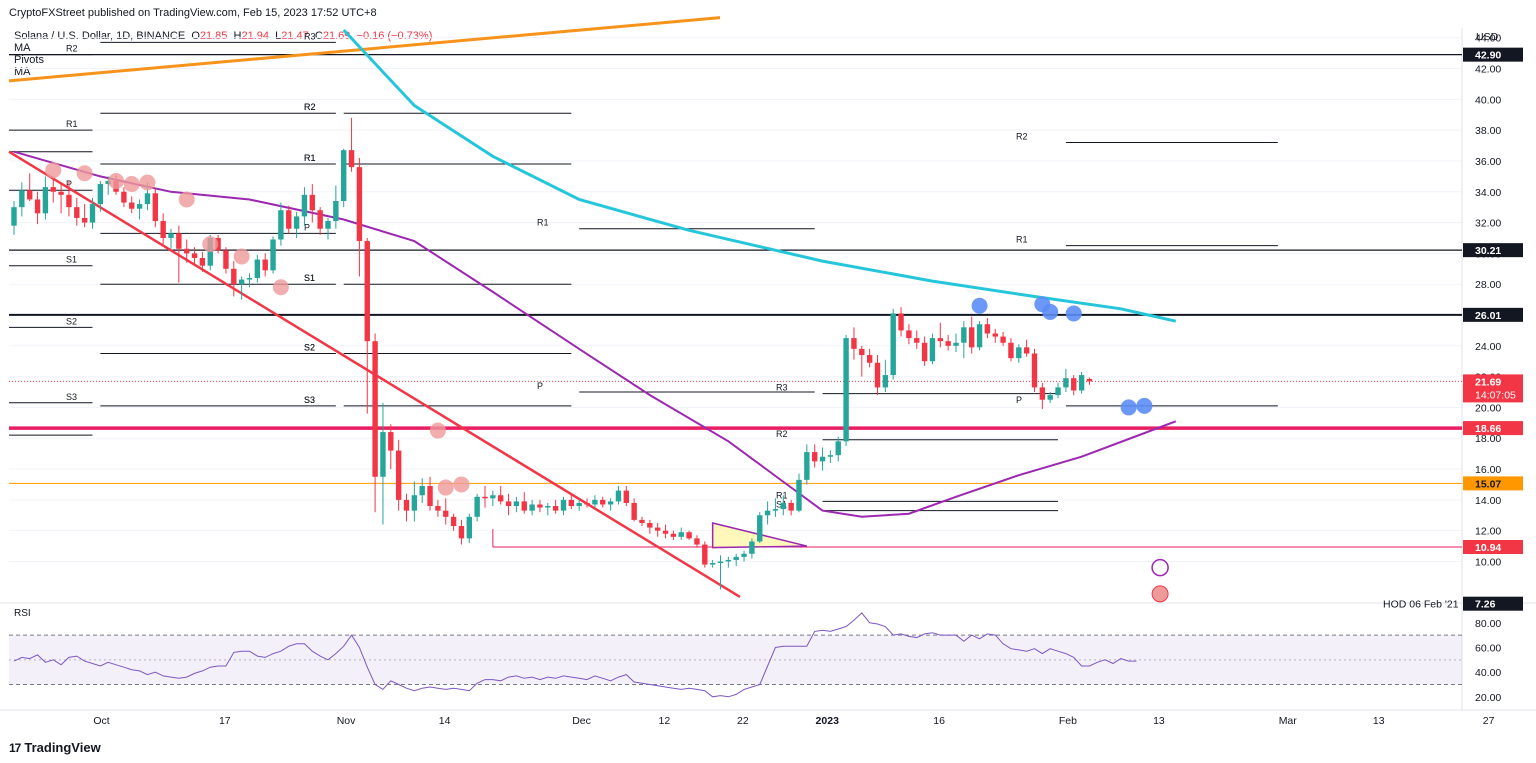 The image size is (1536, 763). I want to click on low-value: 21.47, so click(295, 36).